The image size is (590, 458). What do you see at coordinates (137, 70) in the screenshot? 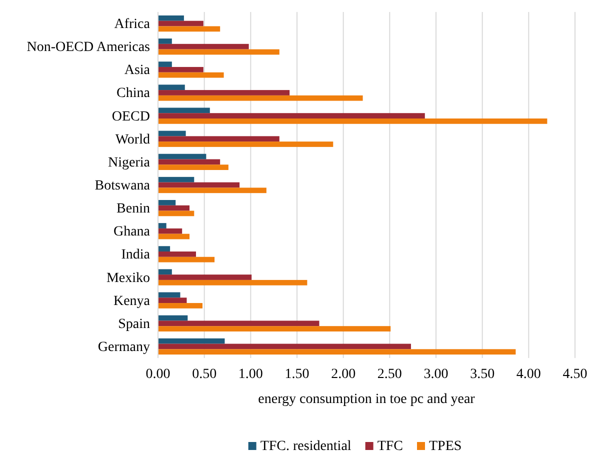
I see `y-tick-label: Asia` at bounding box center [137, 70].